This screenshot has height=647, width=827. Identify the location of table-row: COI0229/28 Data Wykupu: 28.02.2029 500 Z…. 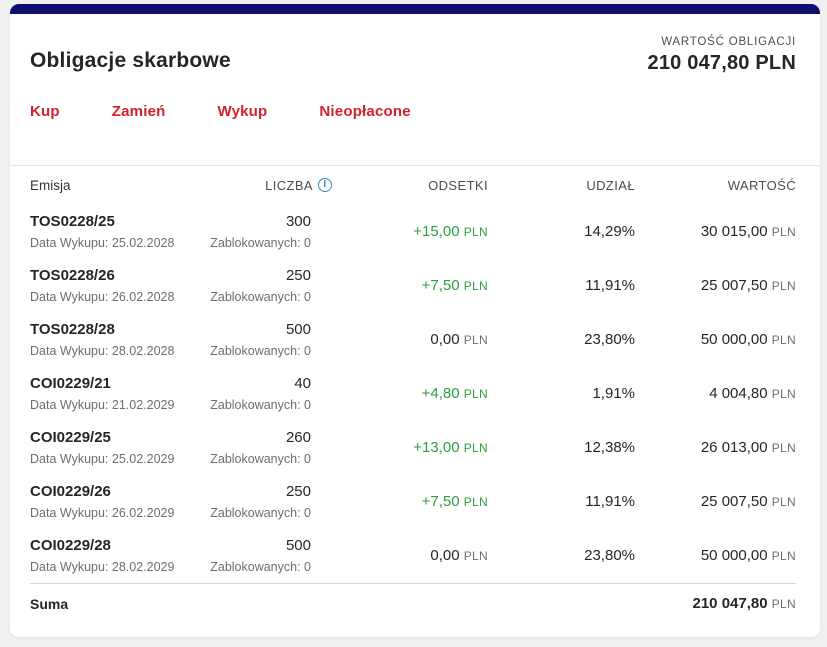
(413, 555).